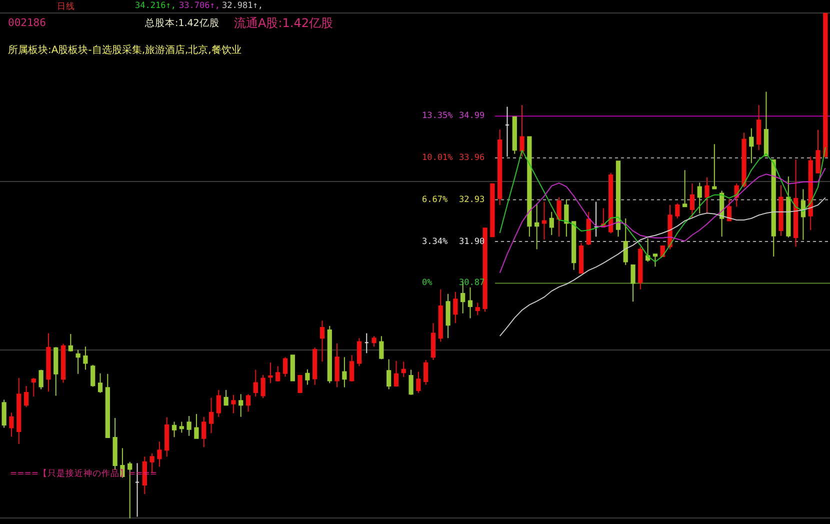  Describe the element at coordinates (472, 116) in the screenshot. I see `ref-line-label: 34.99` at that location.